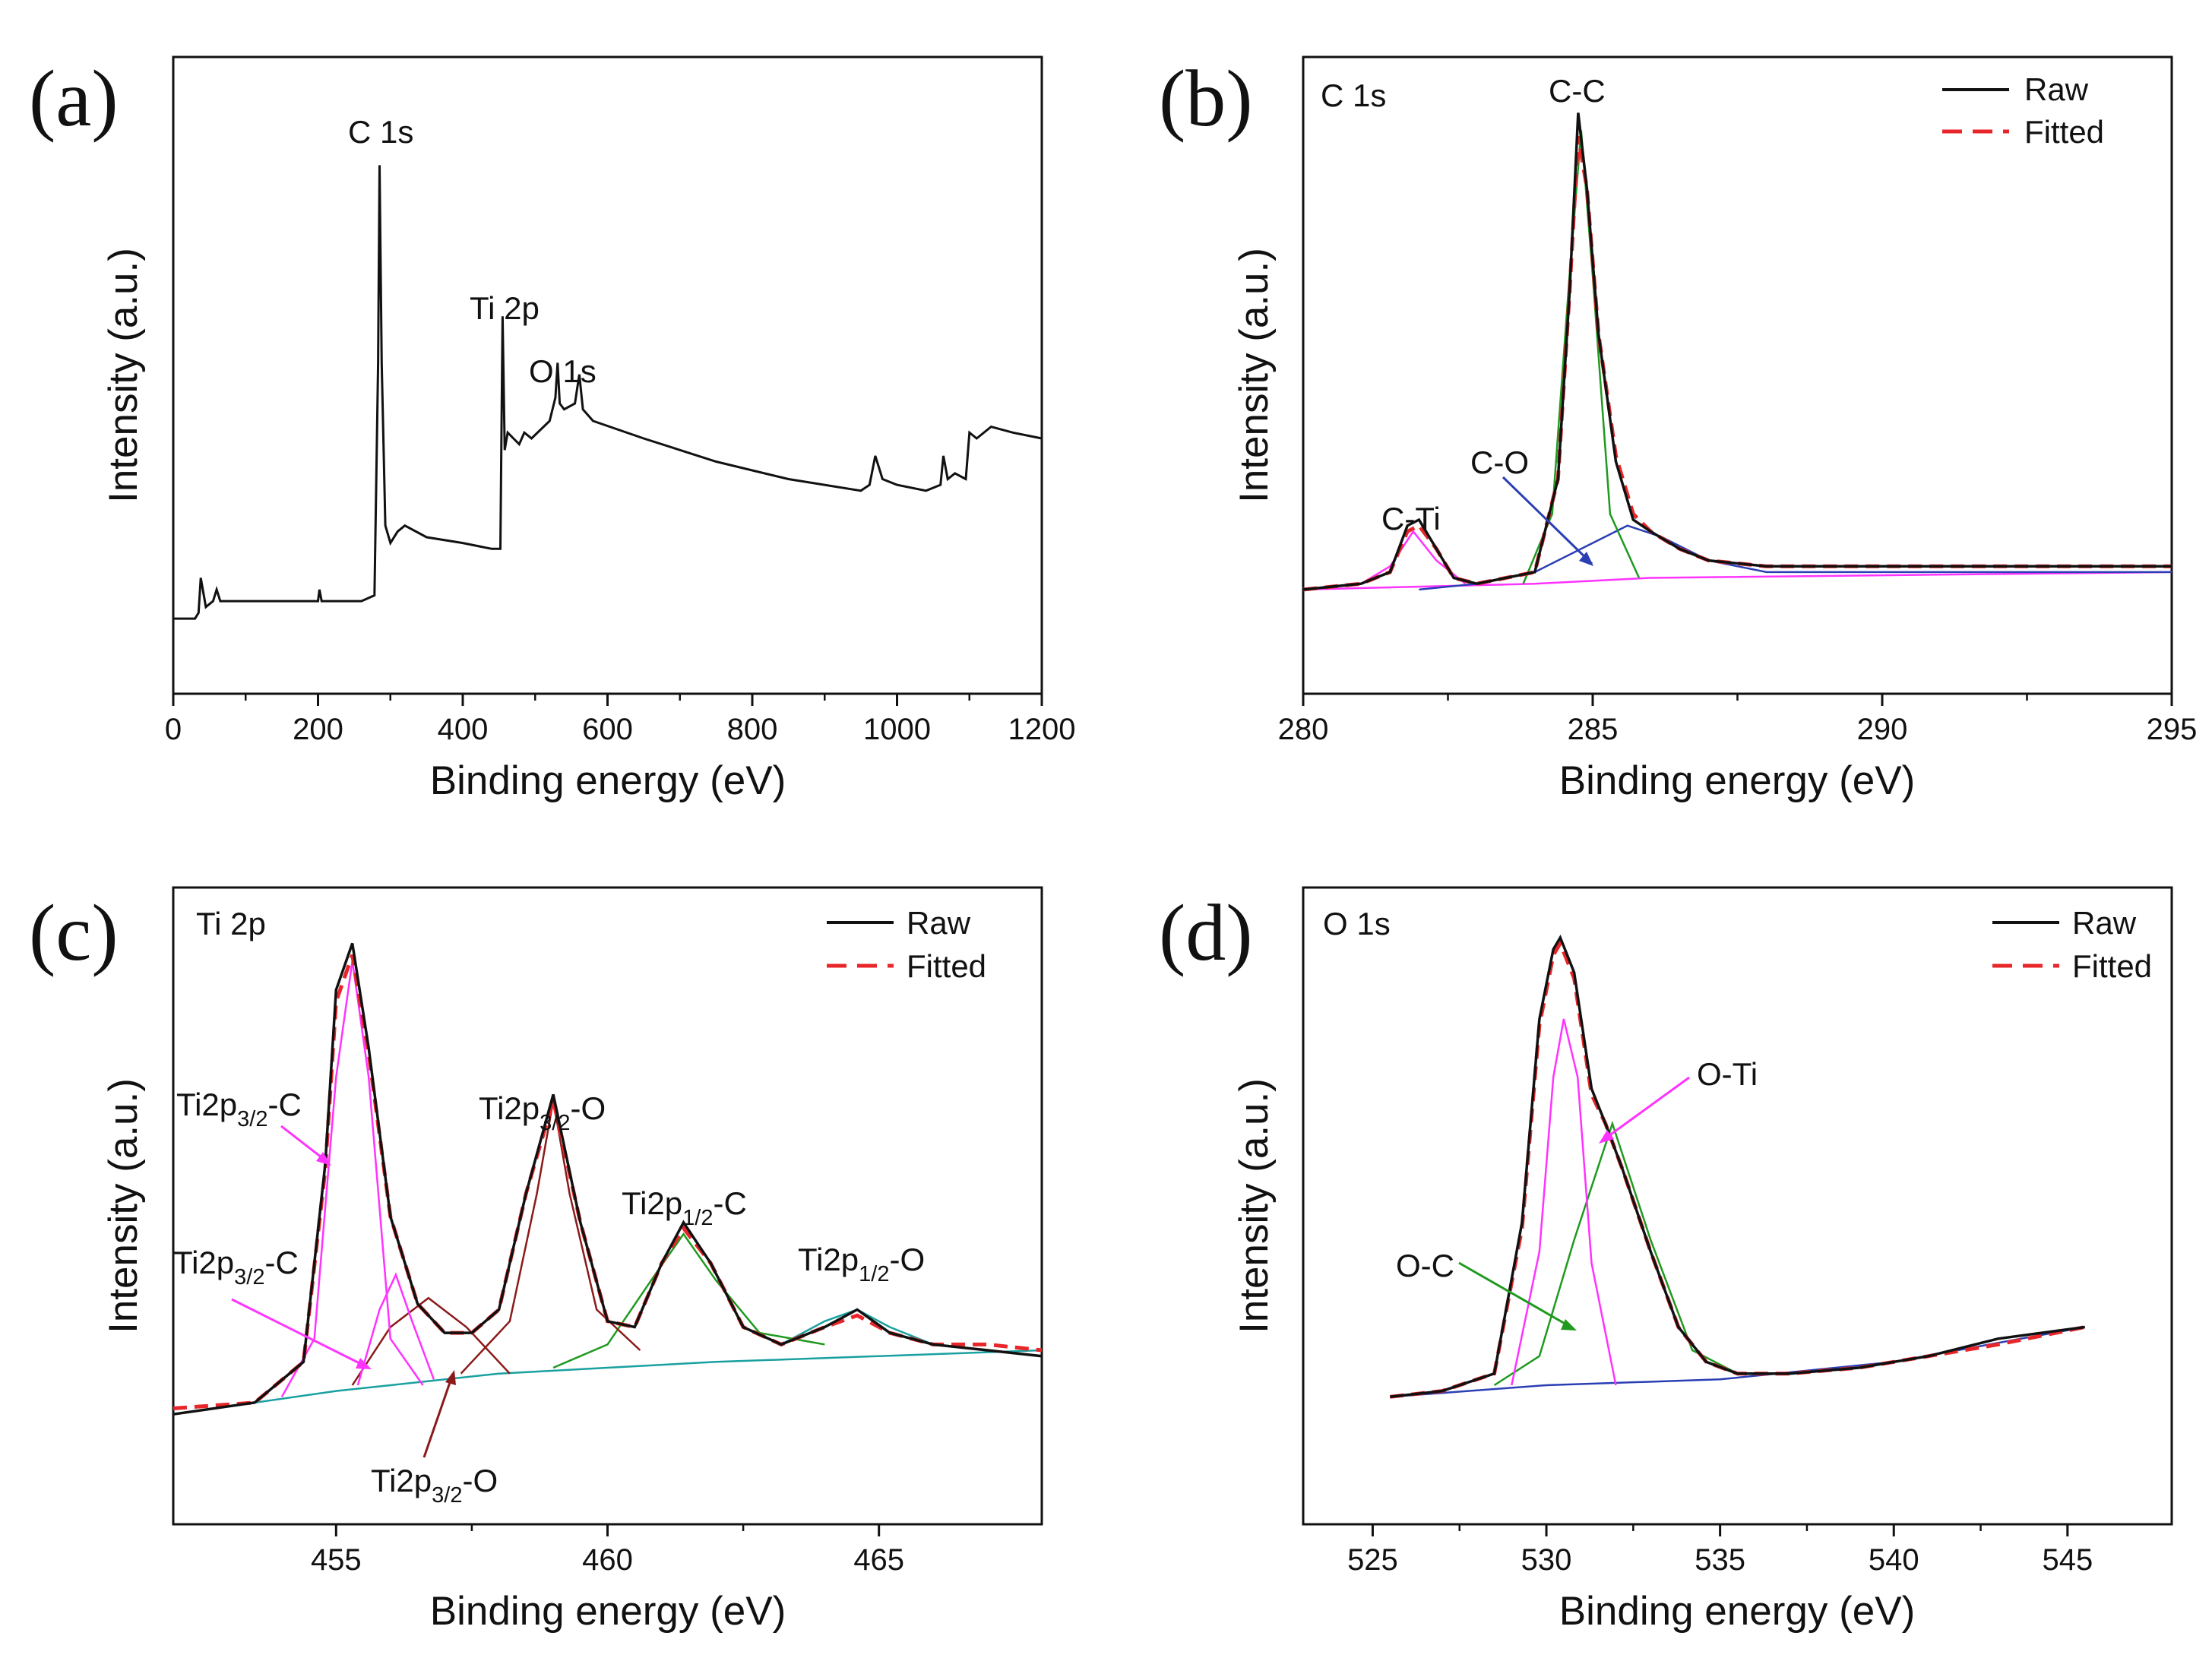 Image resolution: width=2212 pixels, height=1658 pixels. Describe the element at coordinates (364, 1363) in the screenshot. I see `ti2p32-c-satellite-arrowhead` at that location.